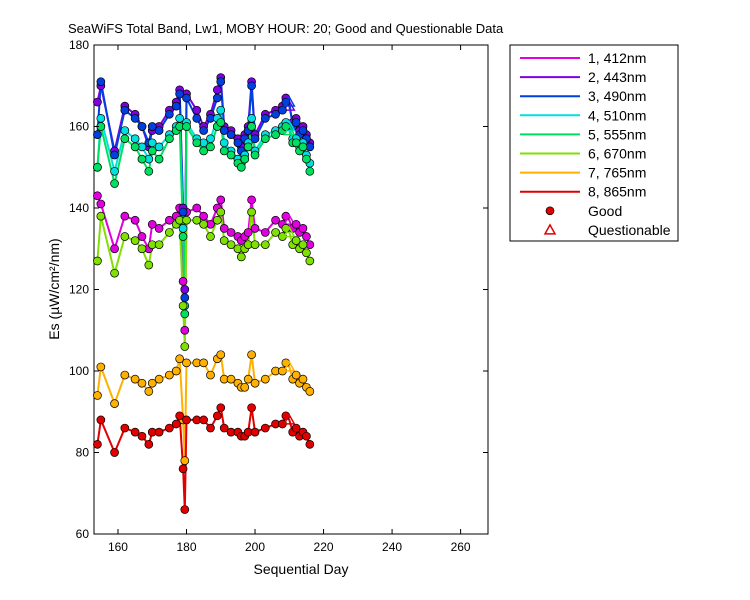 This screenshot has height=600, width=750. What do you see at coordinates (617, 173) in the screenshot?
I see `legend-label: 7, 765nm` at bounding box center [617, 173].